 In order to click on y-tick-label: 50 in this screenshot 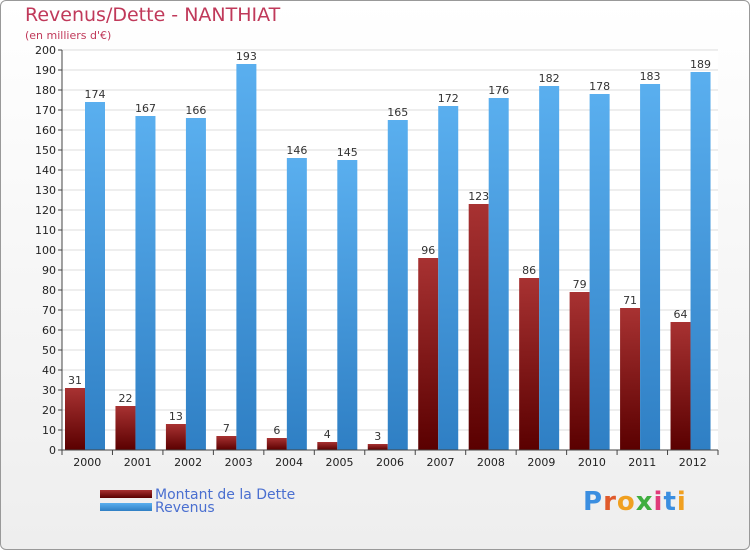, I will do `click(49, 350)`.